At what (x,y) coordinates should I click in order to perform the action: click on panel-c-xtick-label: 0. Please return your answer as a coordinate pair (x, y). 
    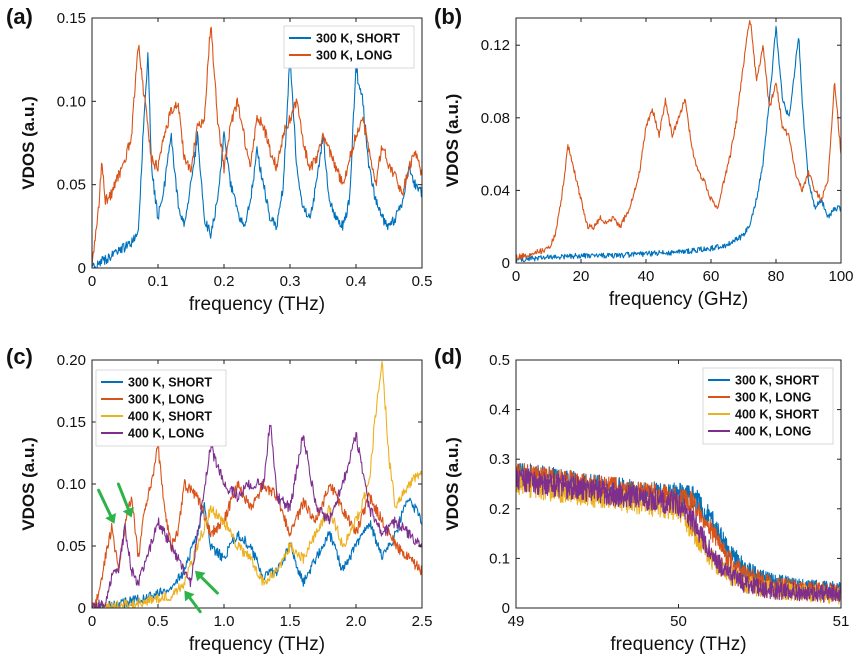
    Looking at the image, I should click on (92, 621).